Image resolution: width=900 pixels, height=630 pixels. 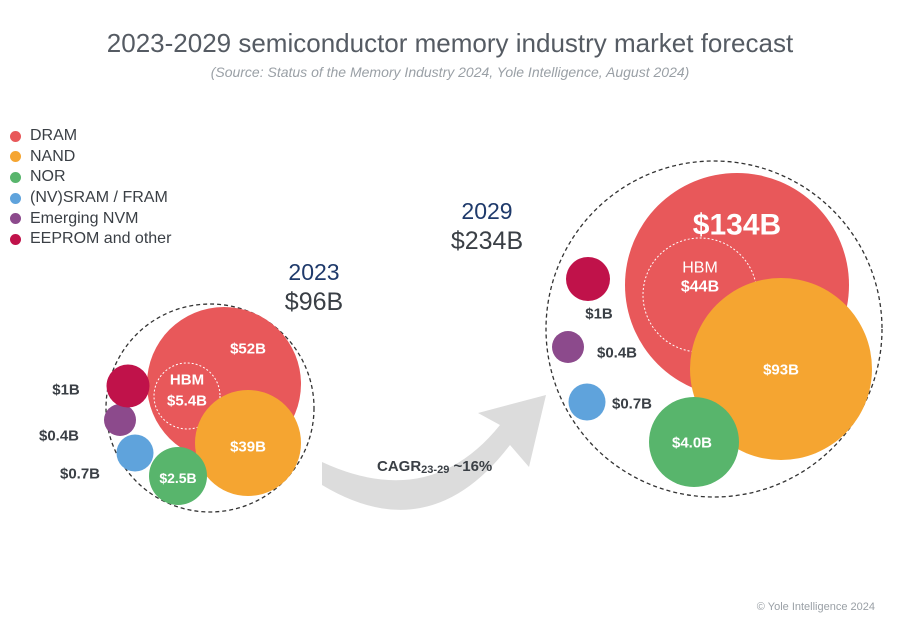 I want to click on bubble-sram-2023, so click(x=135, y=453).